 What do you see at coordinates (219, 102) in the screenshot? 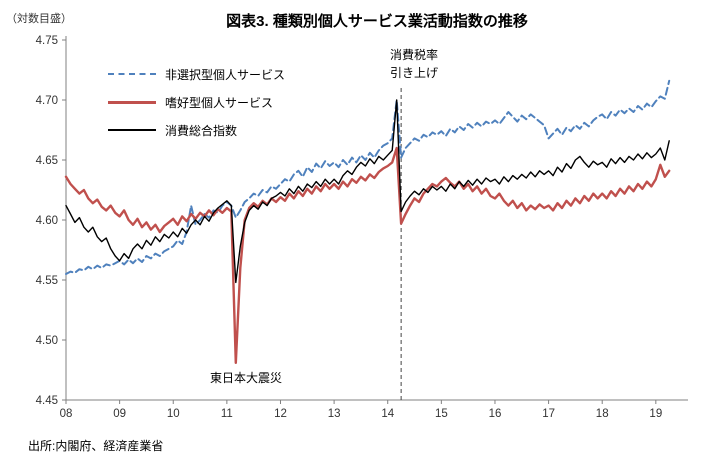
I see `legend-label-preference: 嗜好型個人サービス` at bounding box center [219, 102].